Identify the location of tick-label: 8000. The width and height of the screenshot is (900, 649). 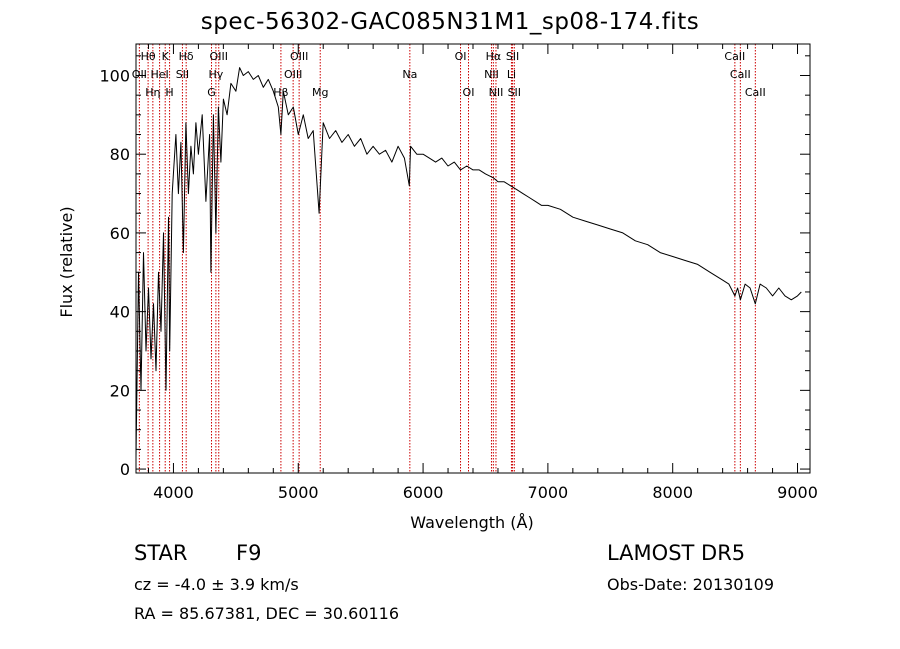
(672, 492).